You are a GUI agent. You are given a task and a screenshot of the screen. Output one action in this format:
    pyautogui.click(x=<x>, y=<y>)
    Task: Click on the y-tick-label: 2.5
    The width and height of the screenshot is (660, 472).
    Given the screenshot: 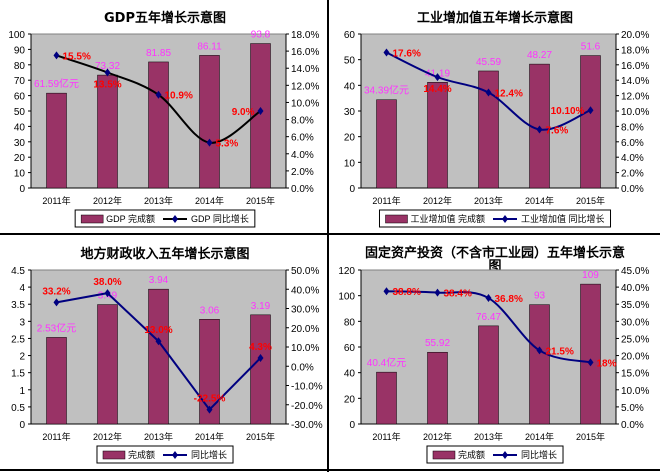 What is the action you would take?
    pyautogui.click(x=18, y=339)
    